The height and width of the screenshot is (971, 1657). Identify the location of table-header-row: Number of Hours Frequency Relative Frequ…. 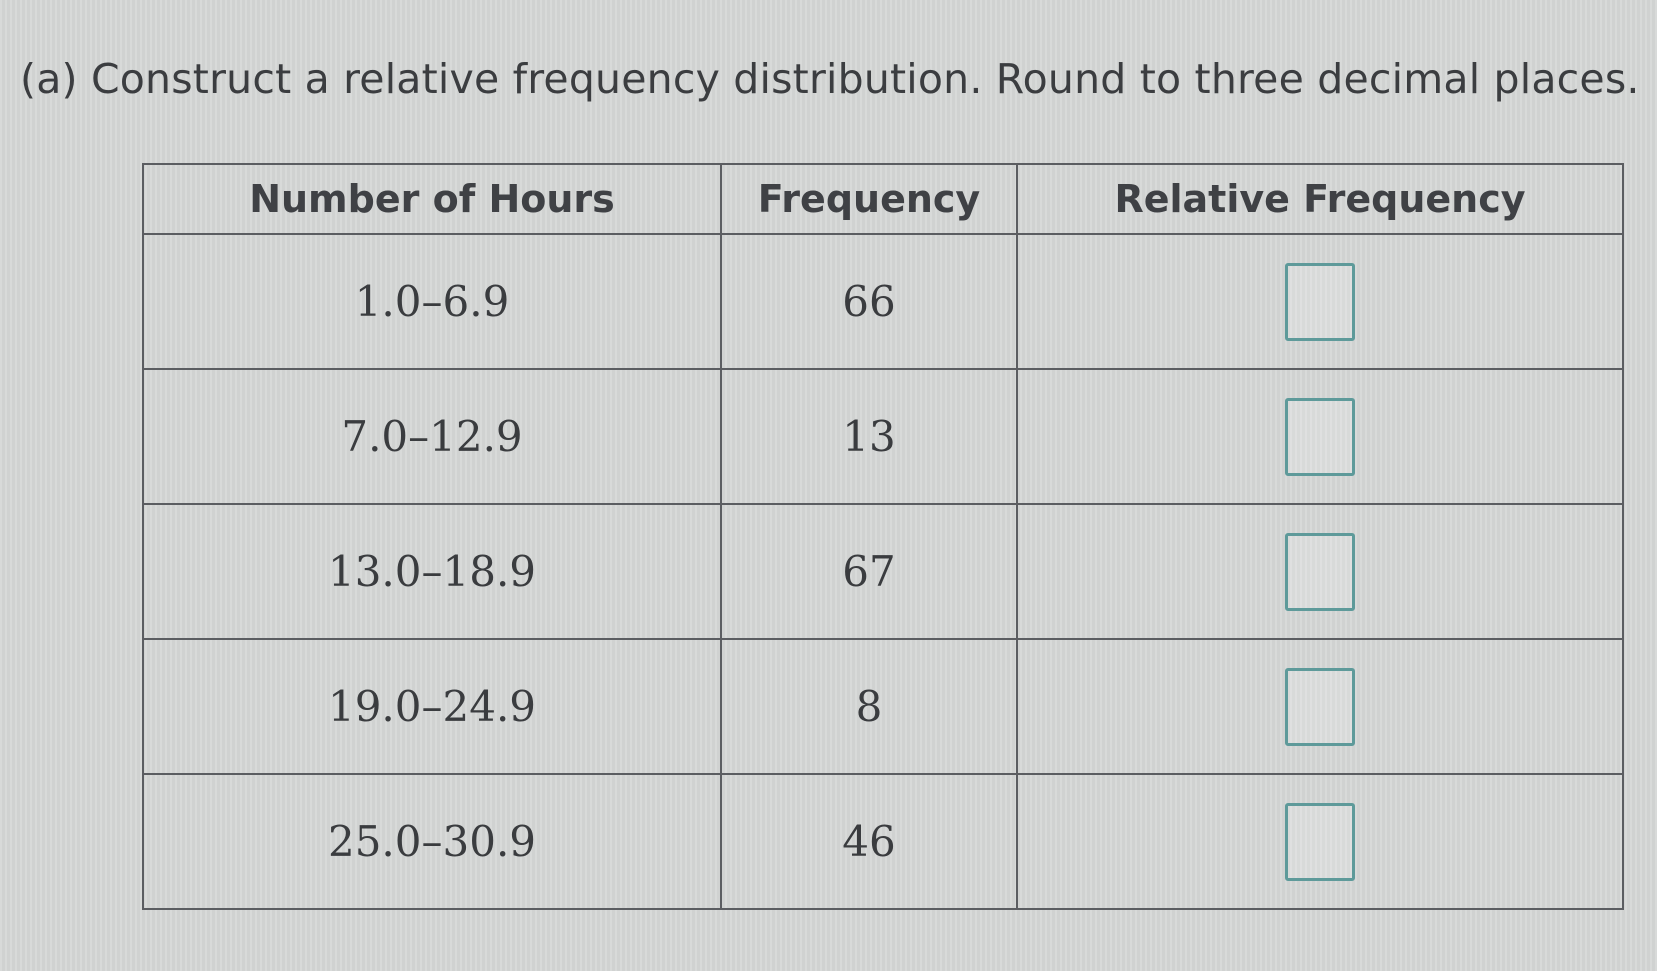
(883, 199).